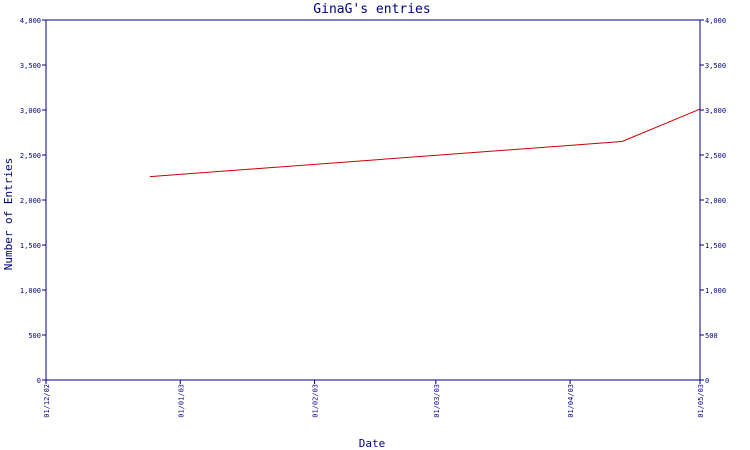 This screenshot has height=450, width=750. I want to click on y-tick-label-left: 2,000, so click(30, 201).